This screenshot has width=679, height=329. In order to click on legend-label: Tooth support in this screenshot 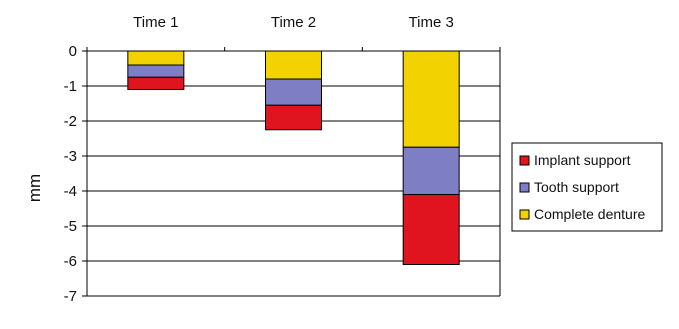, I will do `click(576, 187)`.